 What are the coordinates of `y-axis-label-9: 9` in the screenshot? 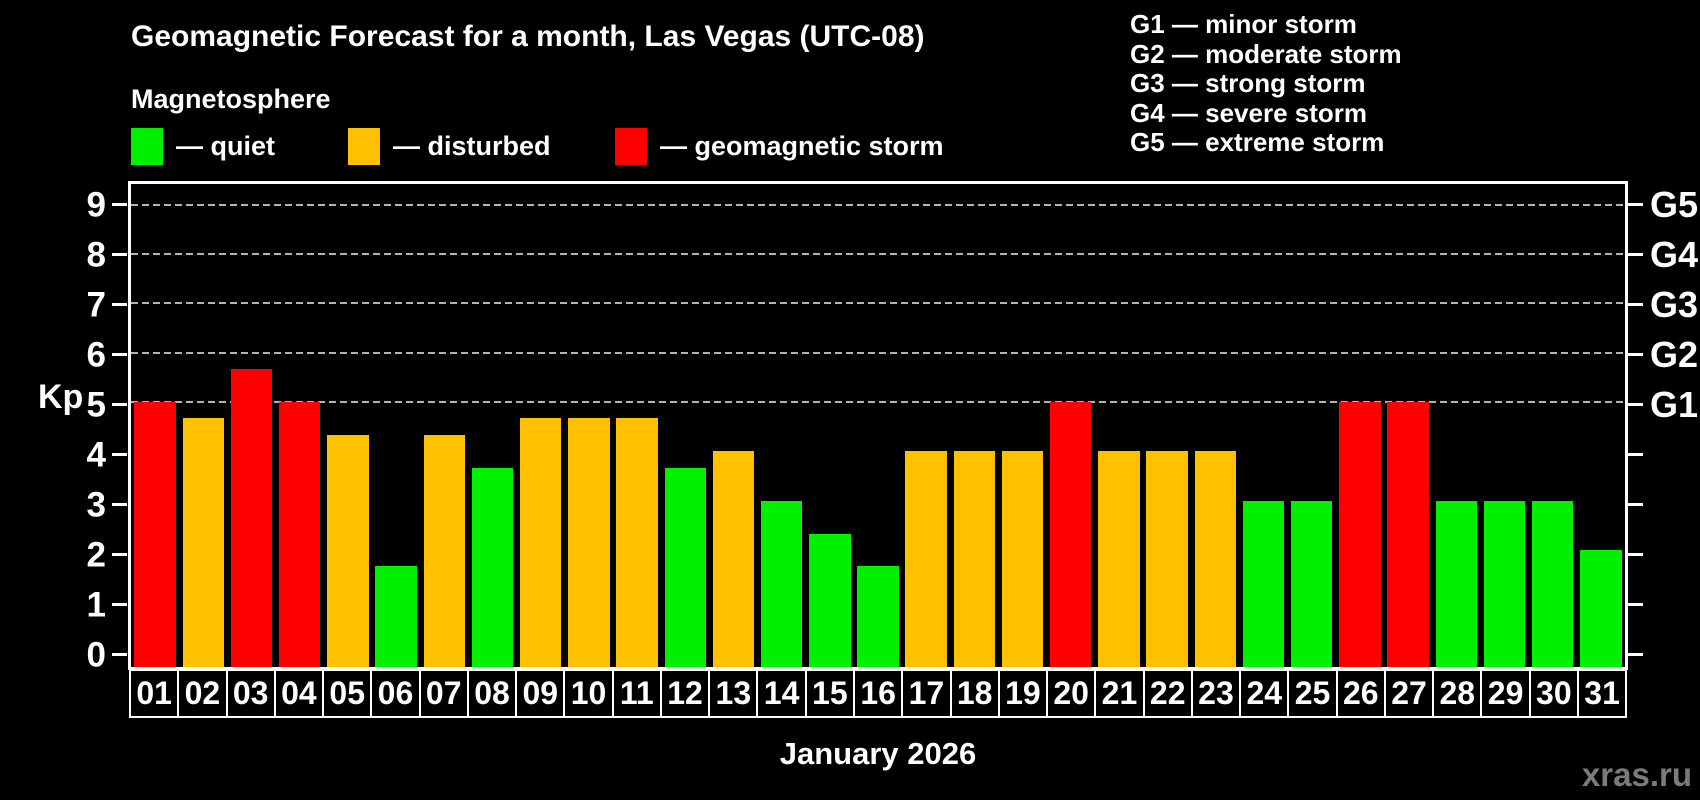 It's located at (96, 205).